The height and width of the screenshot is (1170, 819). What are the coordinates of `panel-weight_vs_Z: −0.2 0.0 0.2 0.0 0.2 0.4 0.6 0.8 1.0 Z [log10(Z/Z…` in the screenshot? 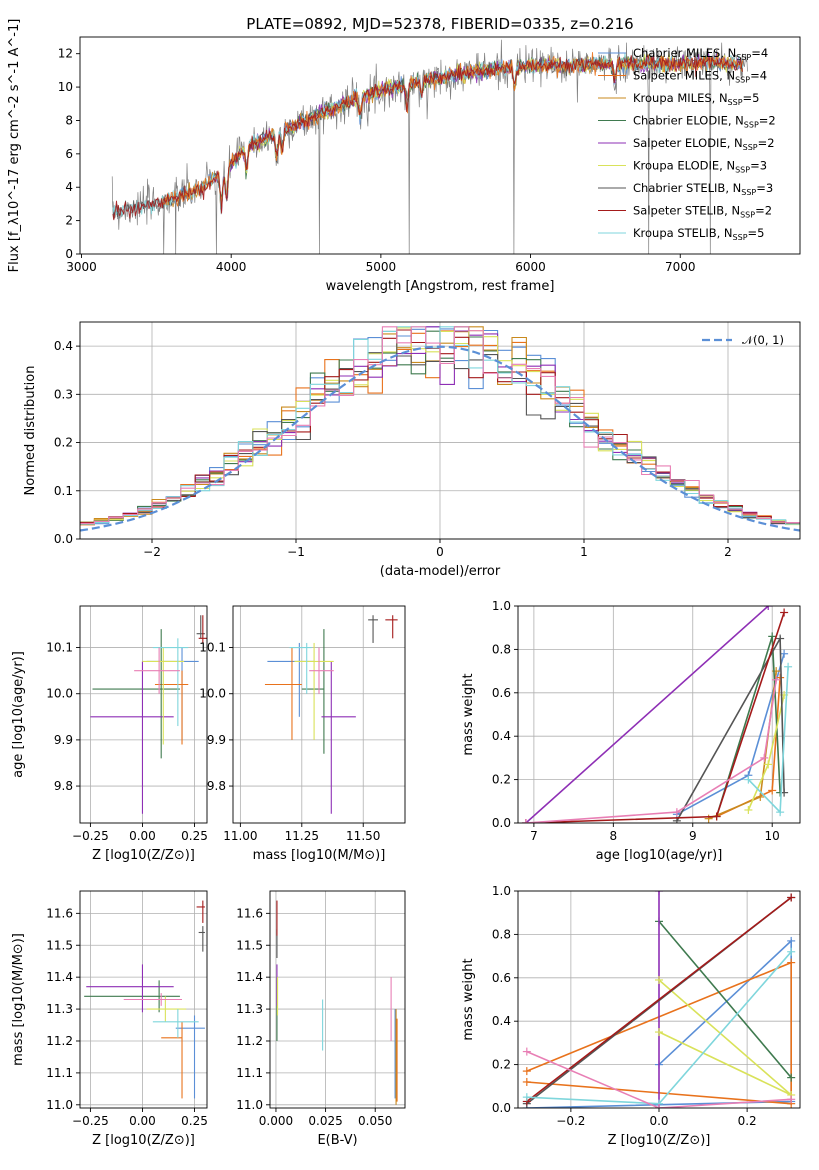 It's located at (631, 1016).